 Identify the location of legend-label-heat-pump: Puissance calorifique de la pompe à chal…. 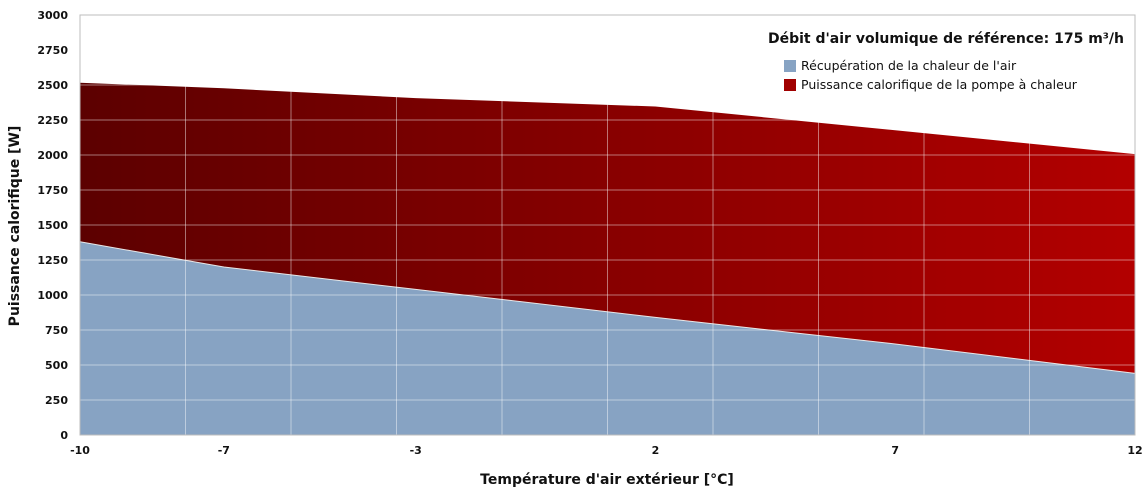
(939, 84).